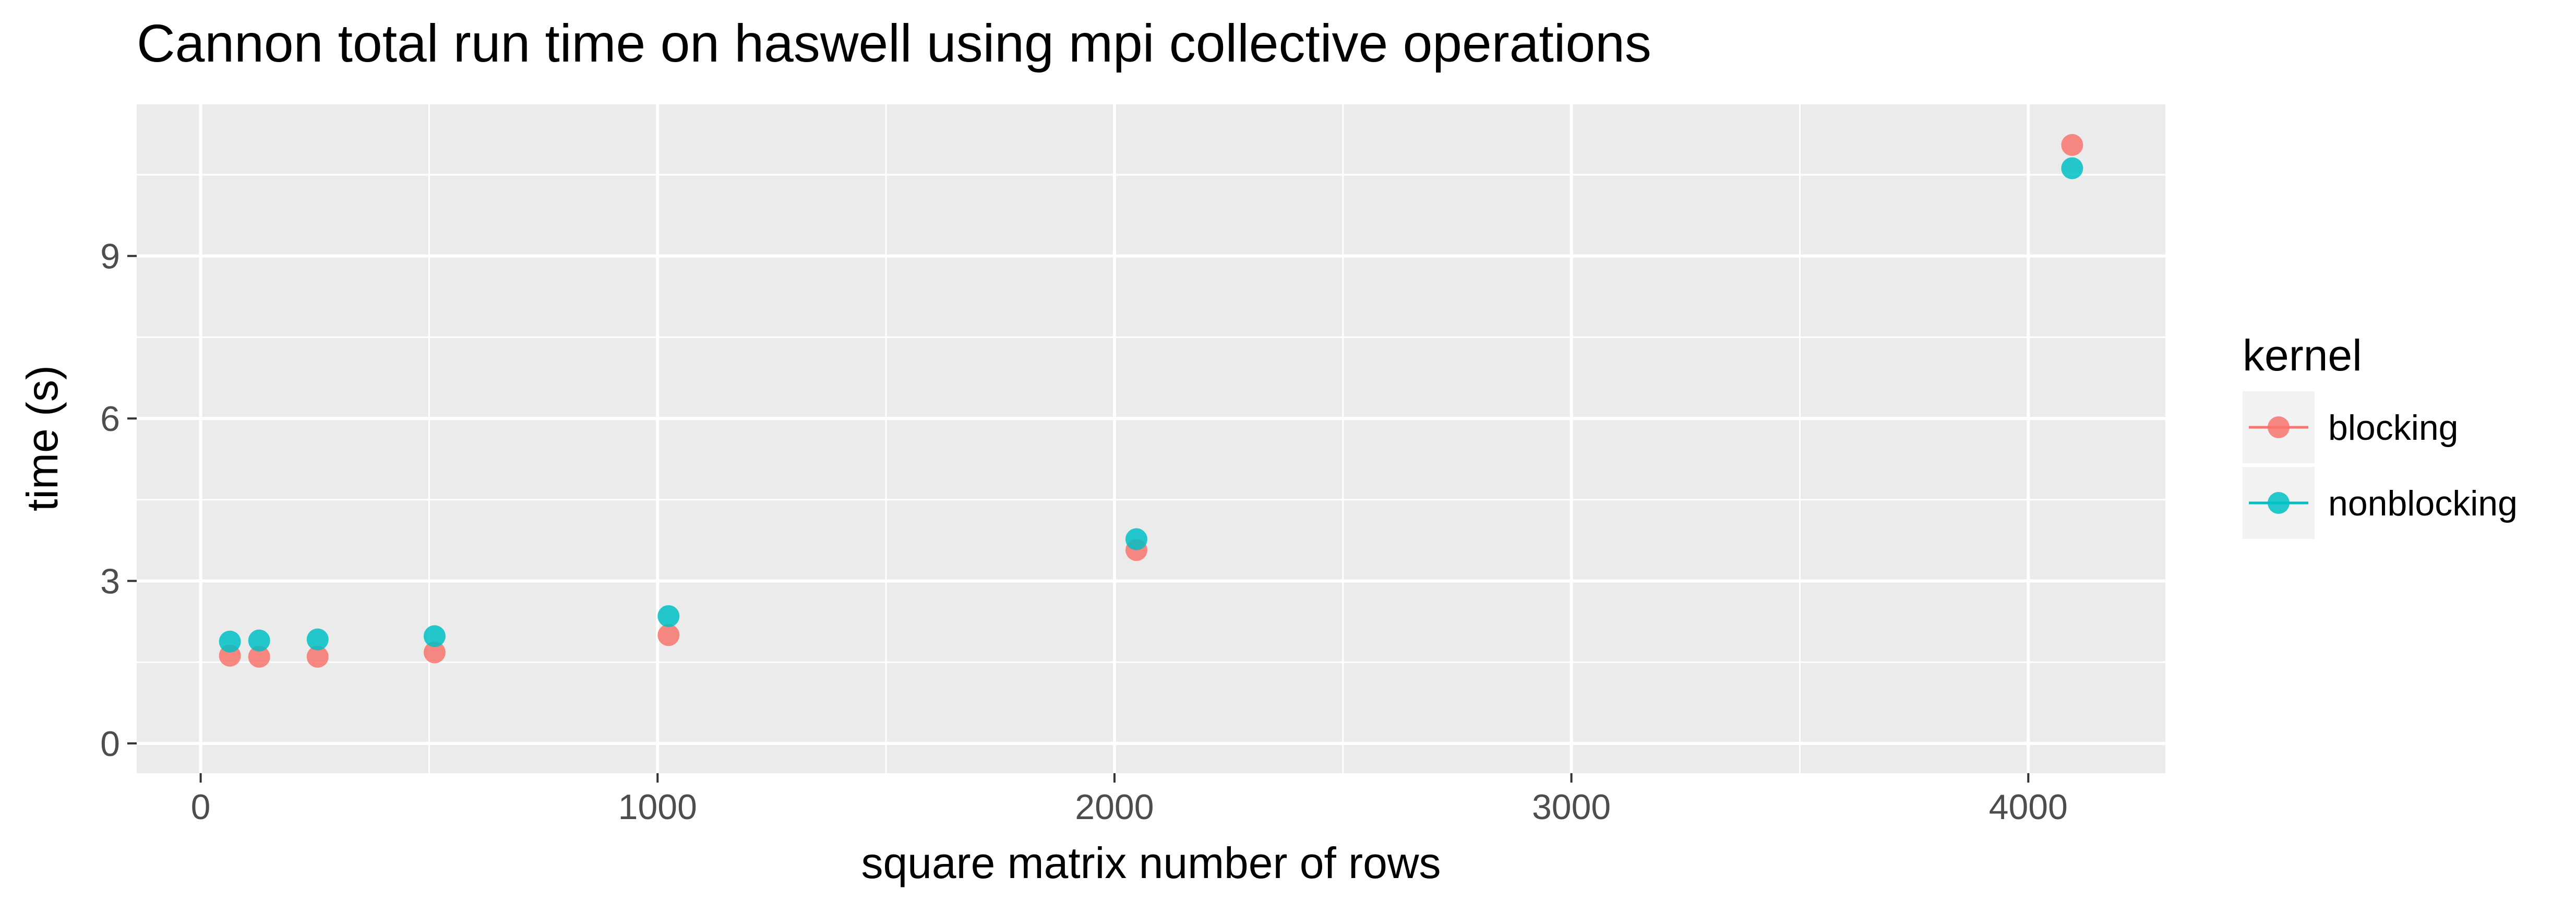 Image resolution: width=2576 pixels, height=913 pixels. What do you see at coordinates (2279, 427) in the screenshot?
I see `legend-marker-blocking` at bounding box center [2279, 427].